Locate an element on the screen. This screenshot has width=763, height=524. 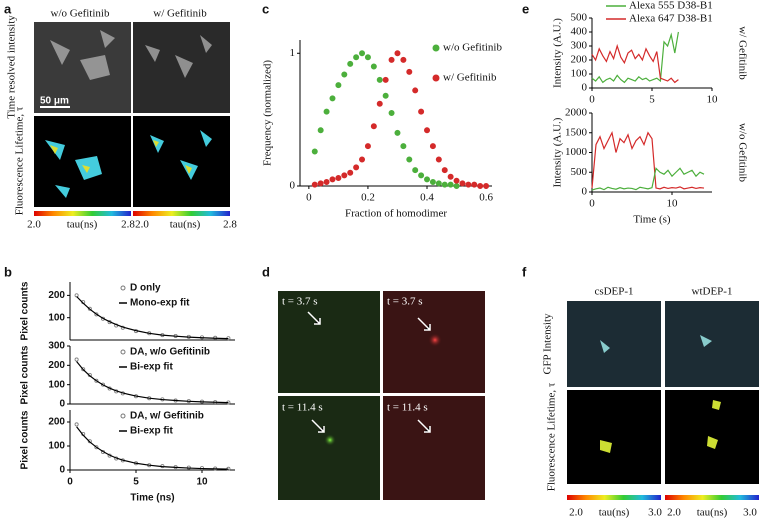
legend-label: Bi-exp fit is located at coordinates (151, 431).